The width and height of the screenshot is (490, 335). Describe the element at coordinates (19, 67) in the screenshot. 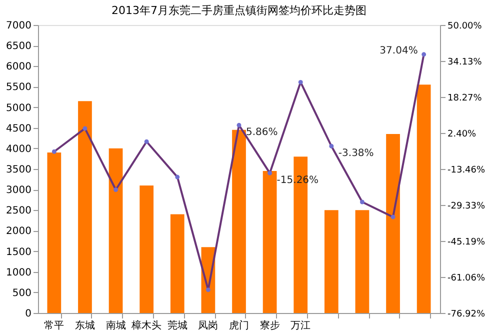

I see `y-tick-label: 6000` at that location.